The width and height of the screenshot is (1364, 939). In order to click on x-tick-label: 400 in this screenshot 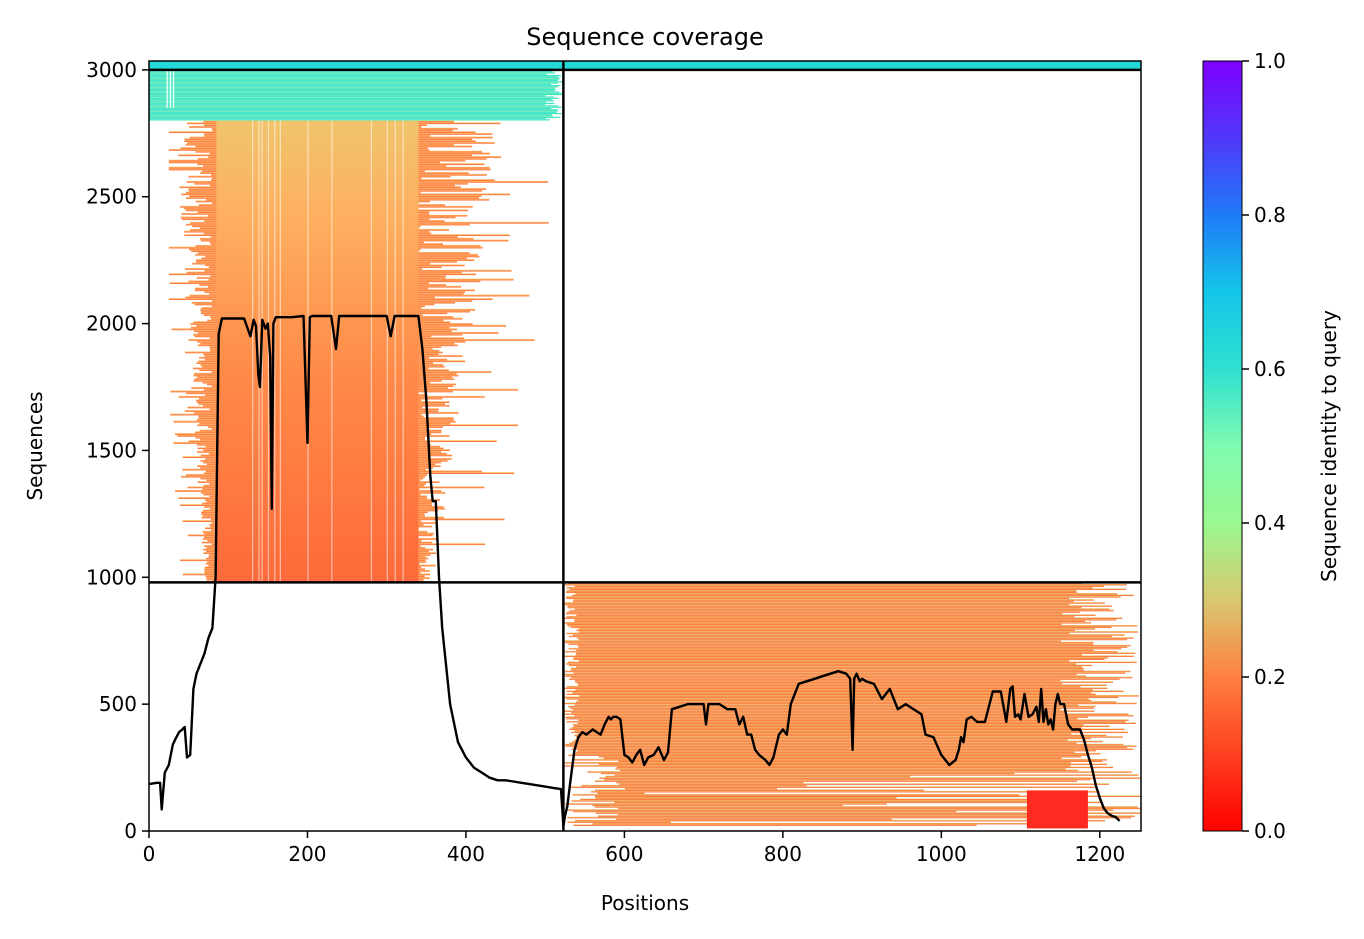, I will do `click(466, 854)`.